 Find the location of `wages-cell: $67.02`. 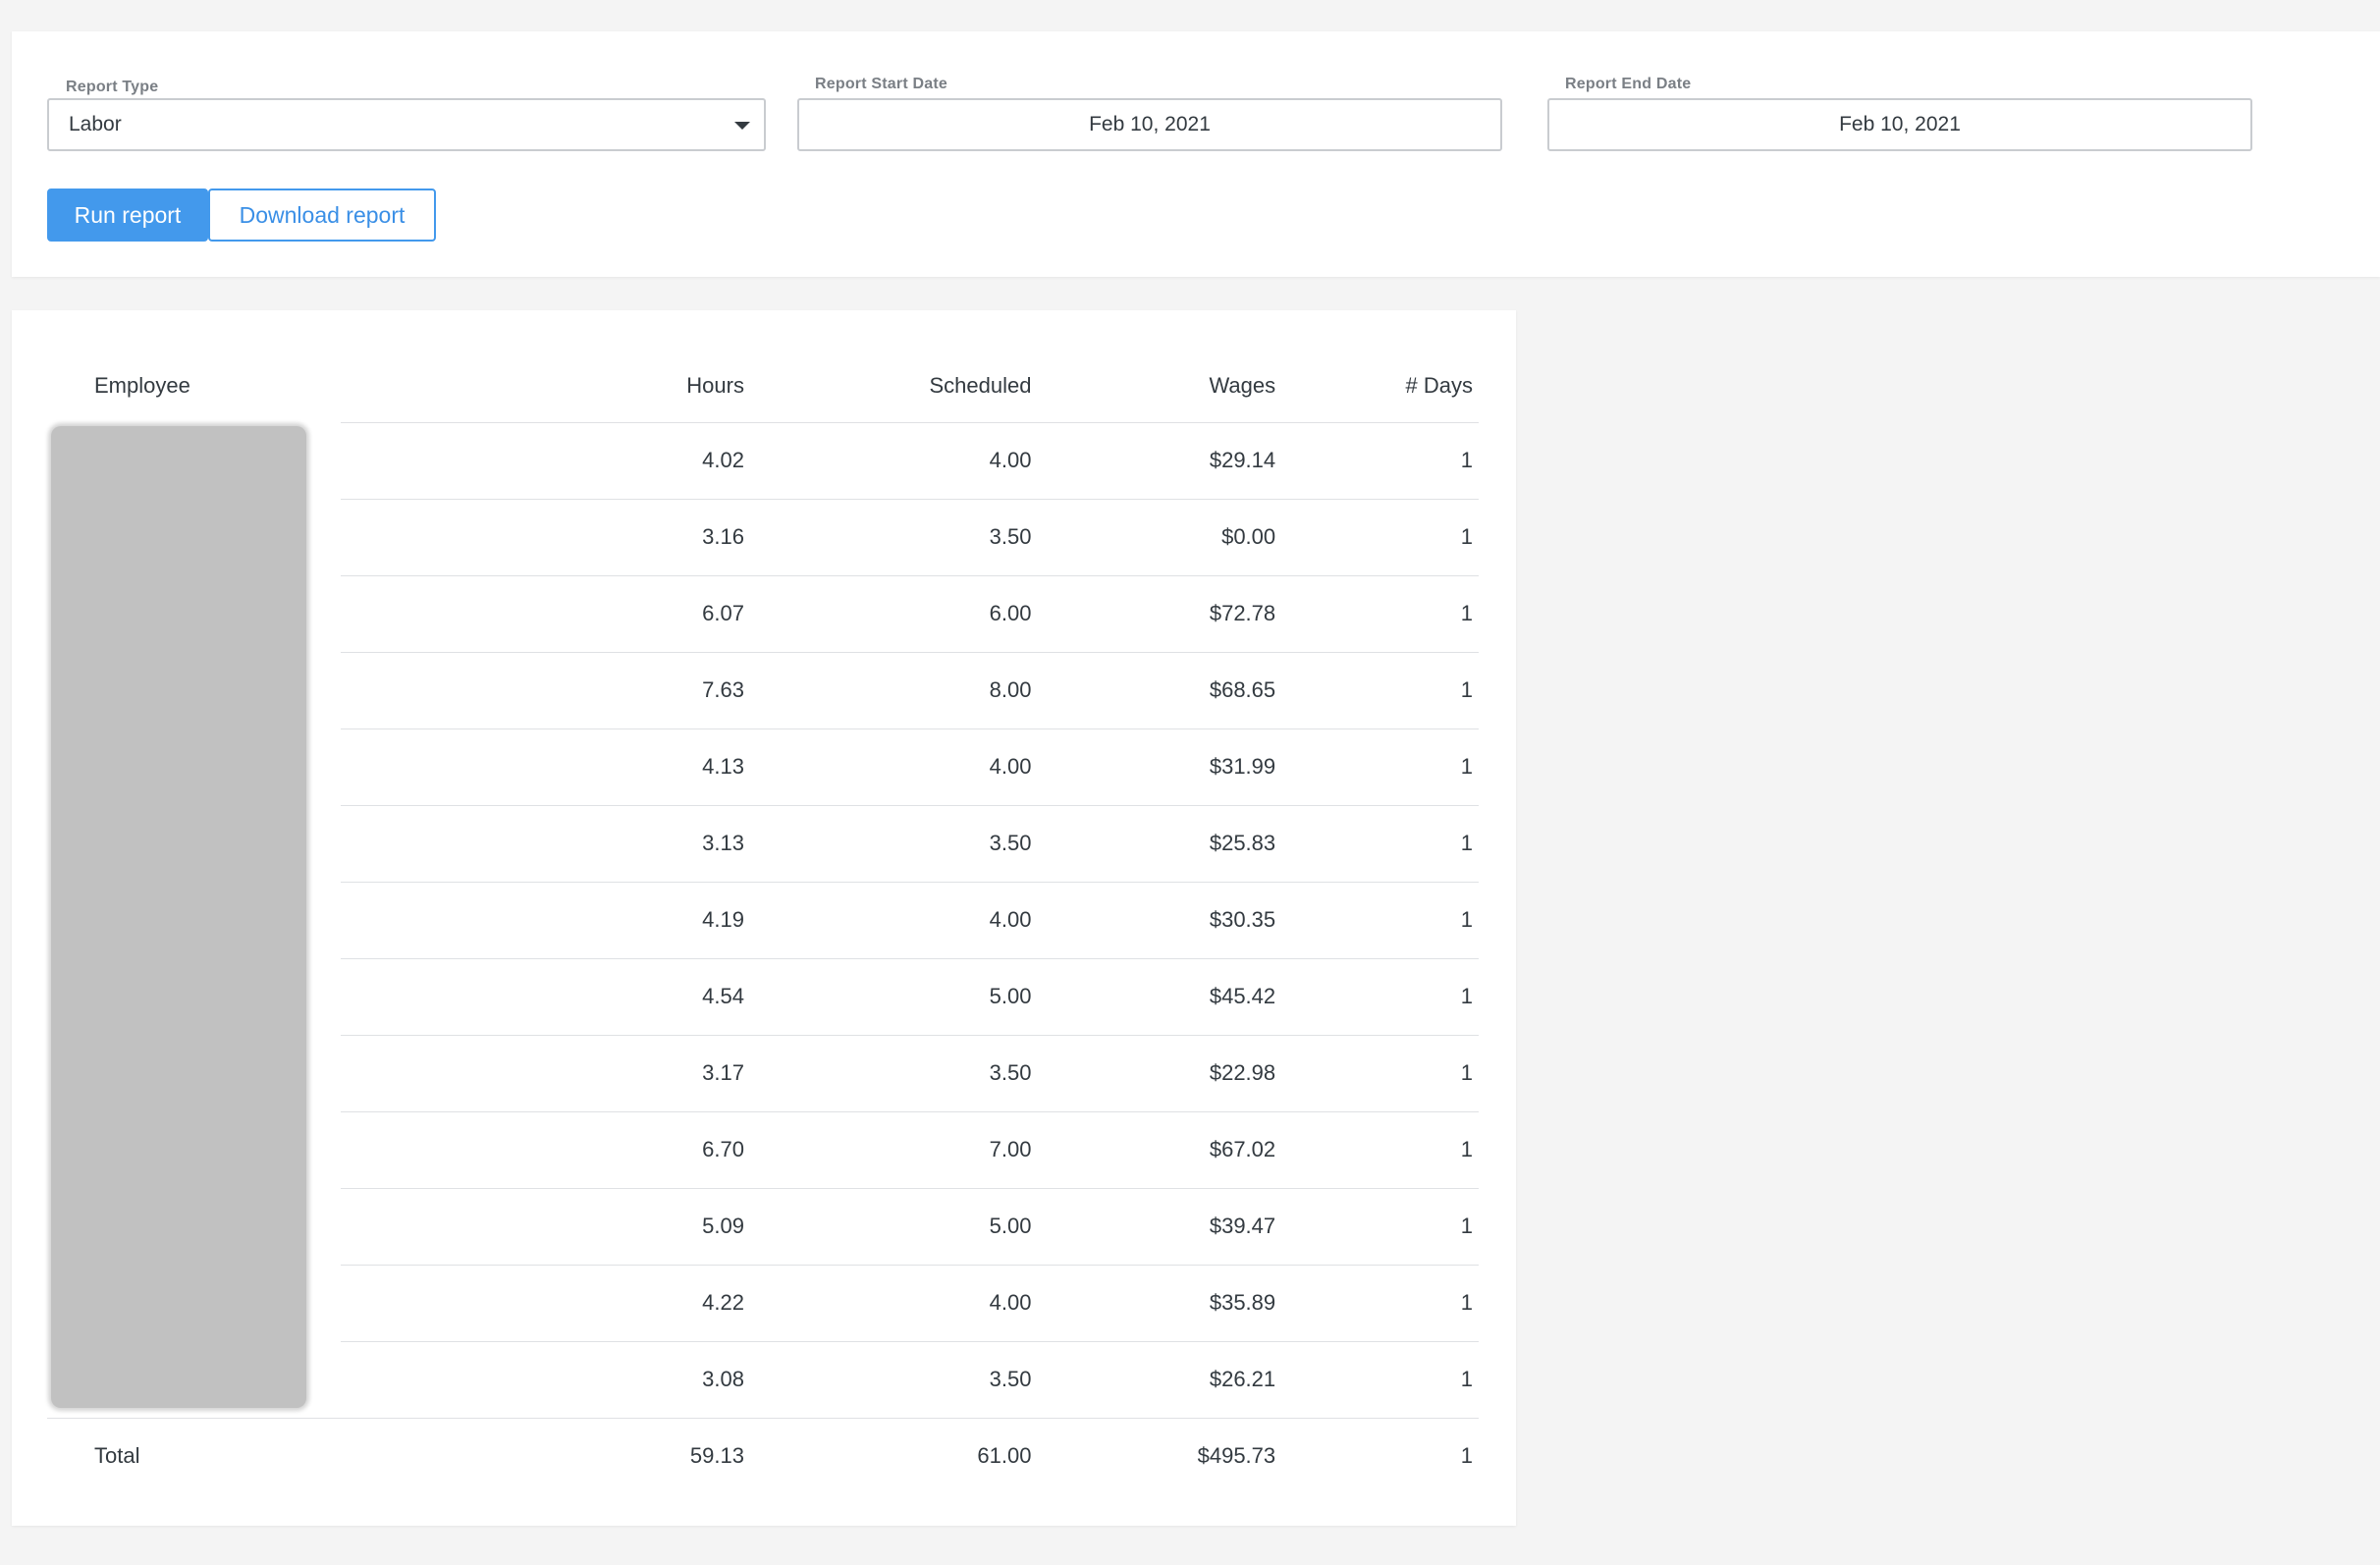

wages-cell: $67.02 is located at coordinates (1153, 1149).